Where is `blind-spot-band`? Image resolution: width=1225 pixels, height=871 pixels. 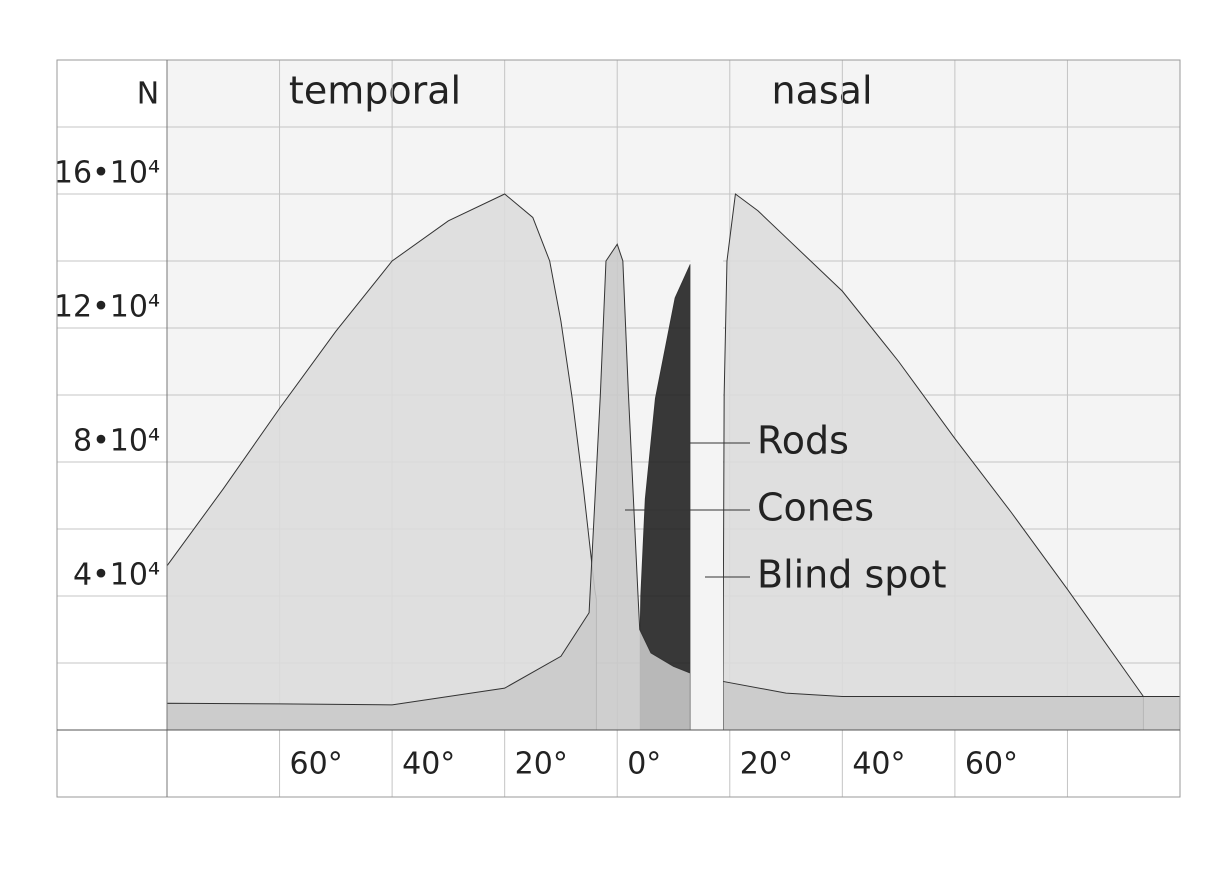
blind-spot-band is located at coordinates (707, 495).